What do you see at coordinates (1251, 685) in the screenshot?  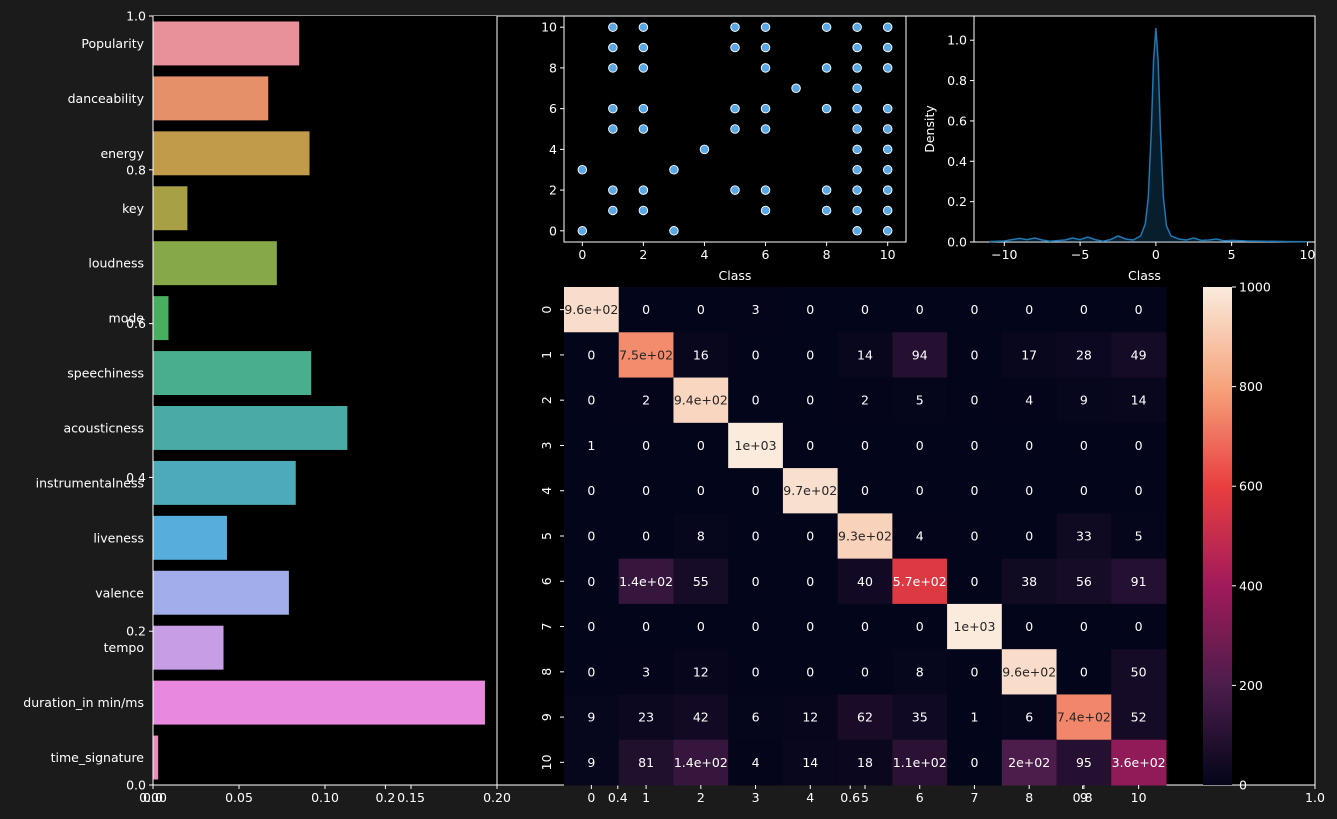 I see `colorbar-tick-label: 200` at bounding box center [1251, 685].